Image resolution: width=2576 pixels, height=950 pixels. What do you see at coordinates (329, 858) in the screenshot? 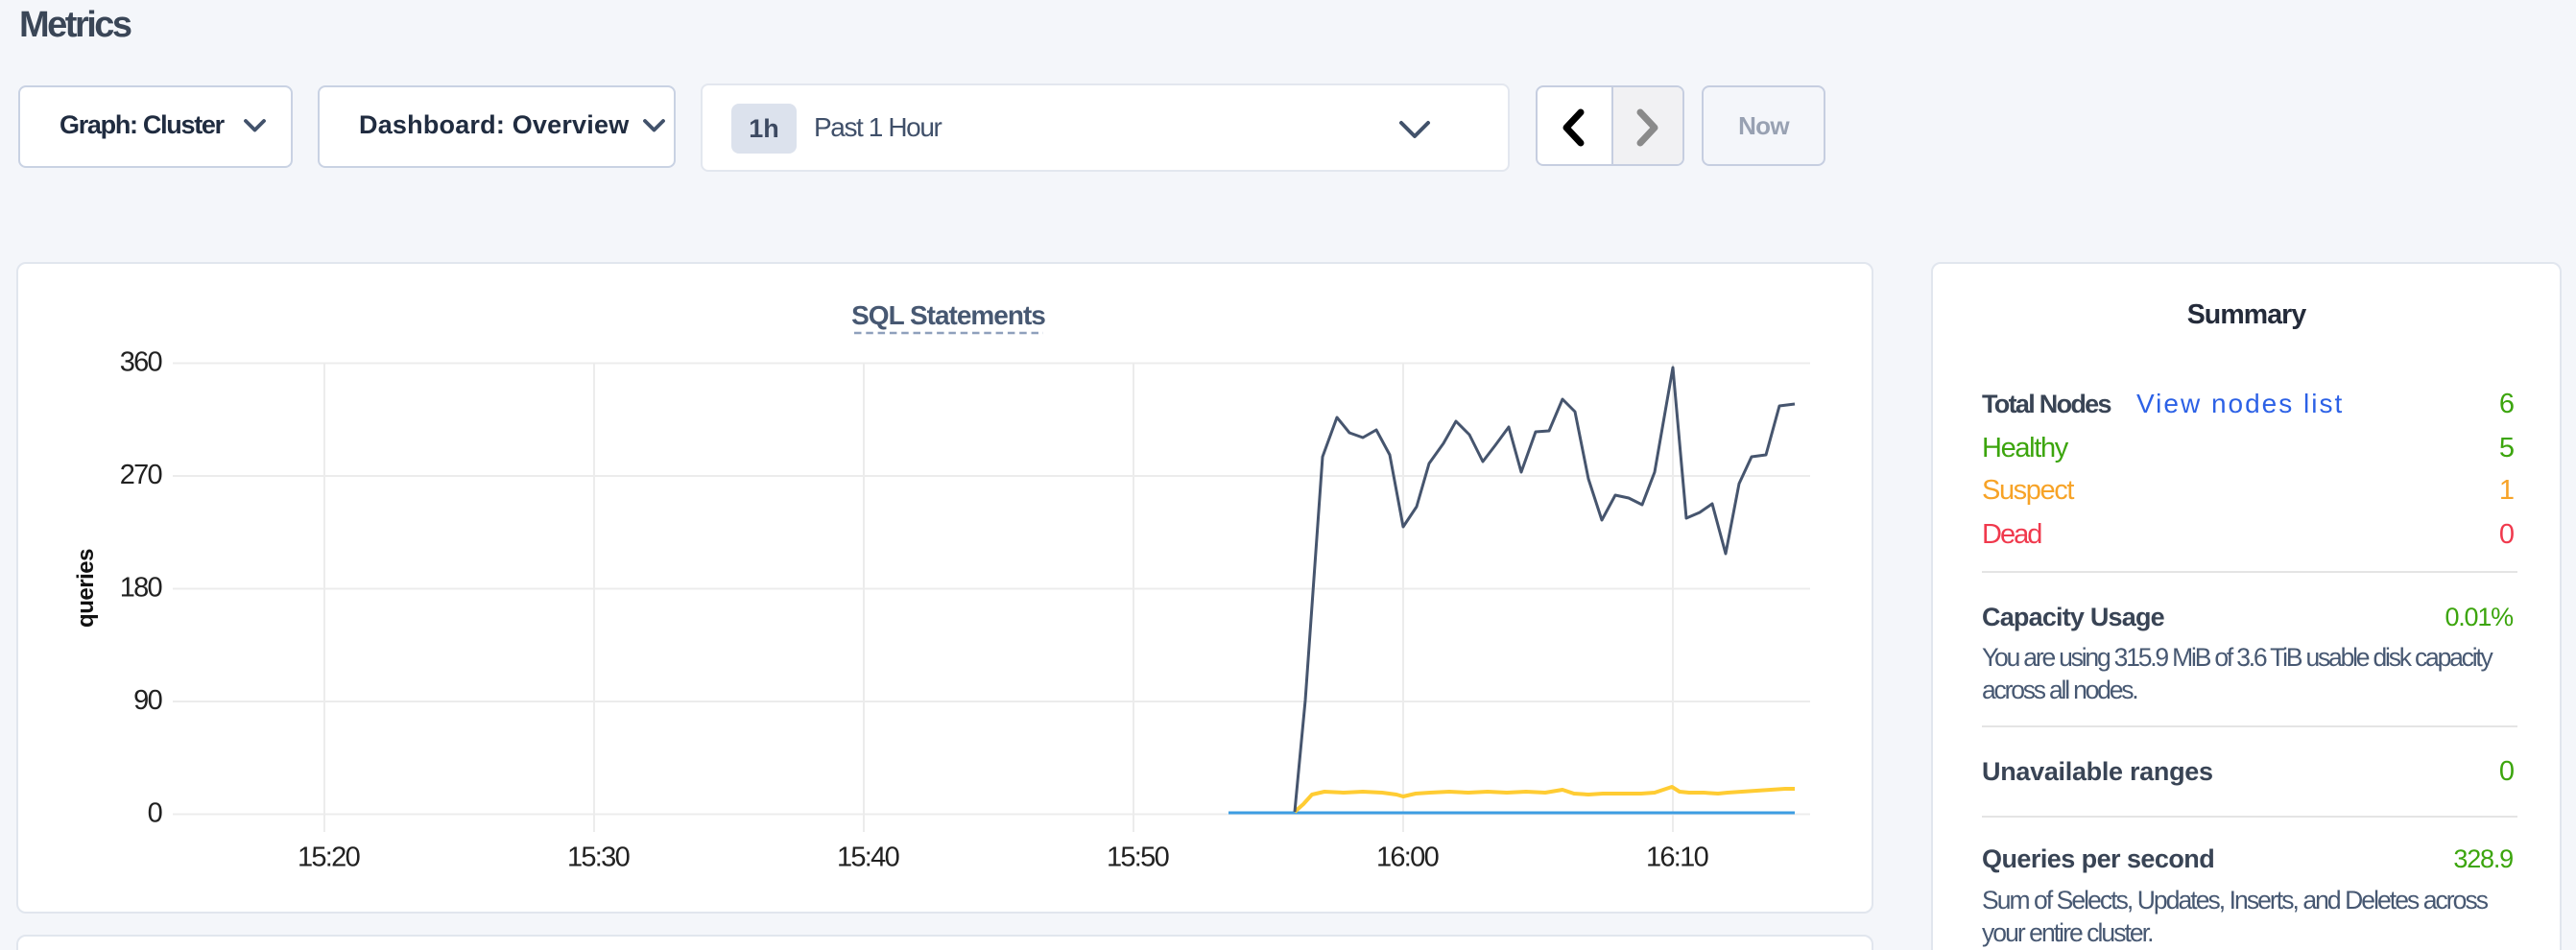
I see `svg-text: 15:20` at bounding box center [329, 858].